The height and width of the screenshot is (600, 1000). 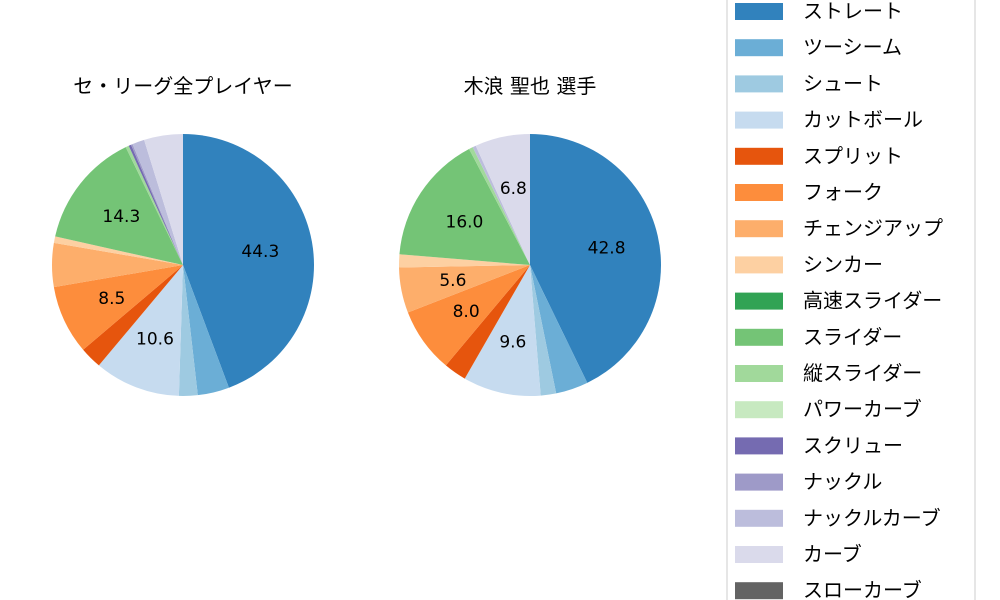 What do you see at coordinates (872, 518) in the screenshot?
I see `legend-label: ナックルカーブ` at bounding box center [872, 518].